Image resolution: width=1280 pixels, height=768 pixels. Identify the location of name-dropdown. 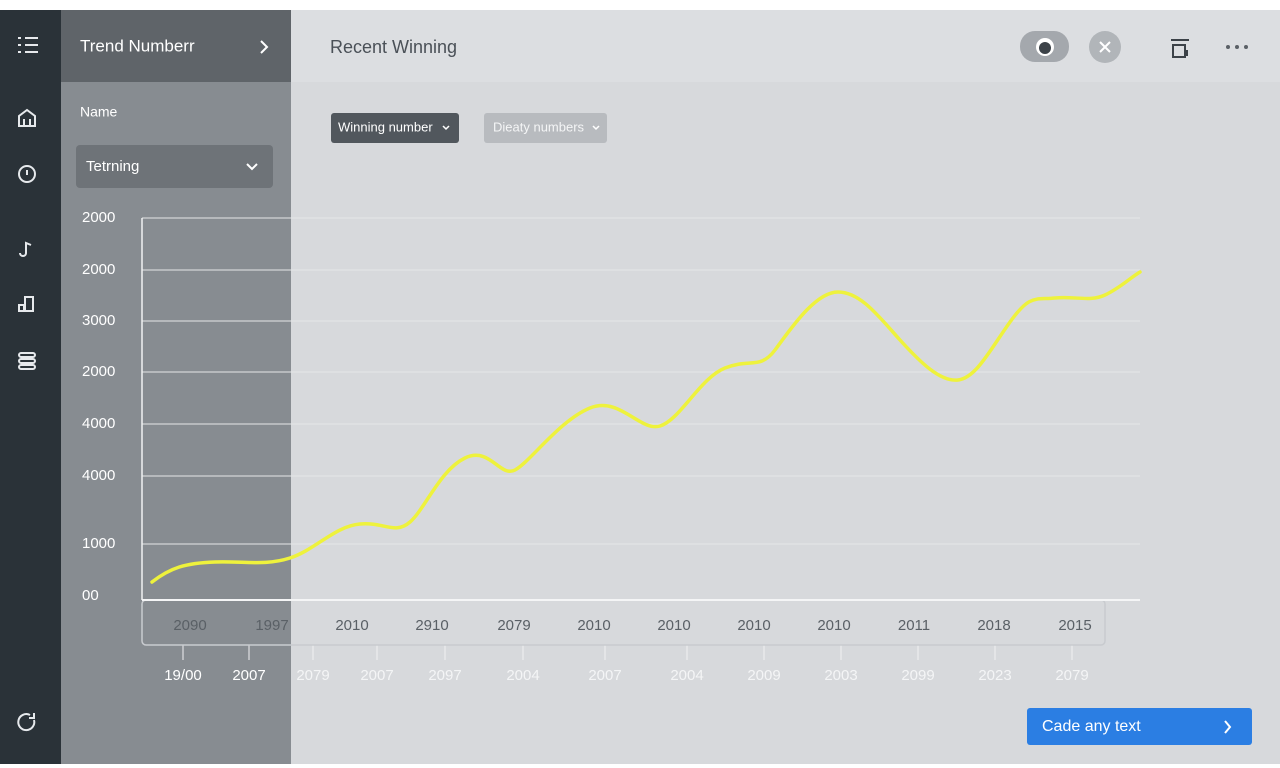
(174, 166).